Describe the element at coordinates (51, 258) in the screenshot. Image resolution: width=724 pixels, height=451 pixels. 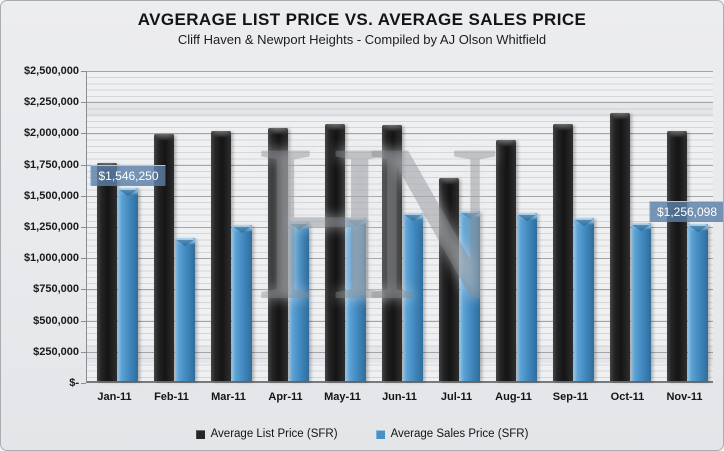
I see `y-axis-label: $1,000,000` at that location.